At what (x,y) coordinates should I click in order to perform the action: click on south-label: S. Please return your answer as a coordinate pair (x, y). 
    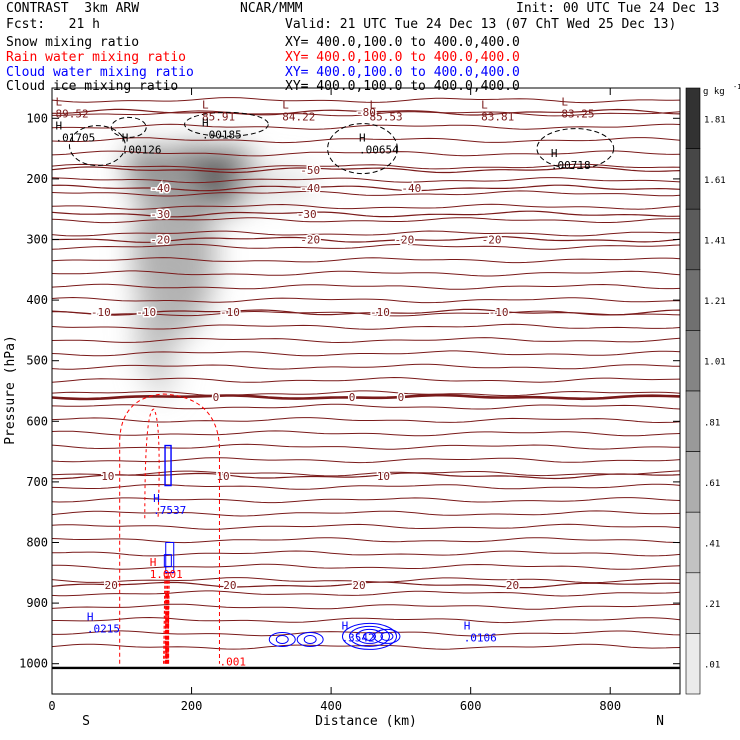
    Looking at the image, I should click on (86, 721).